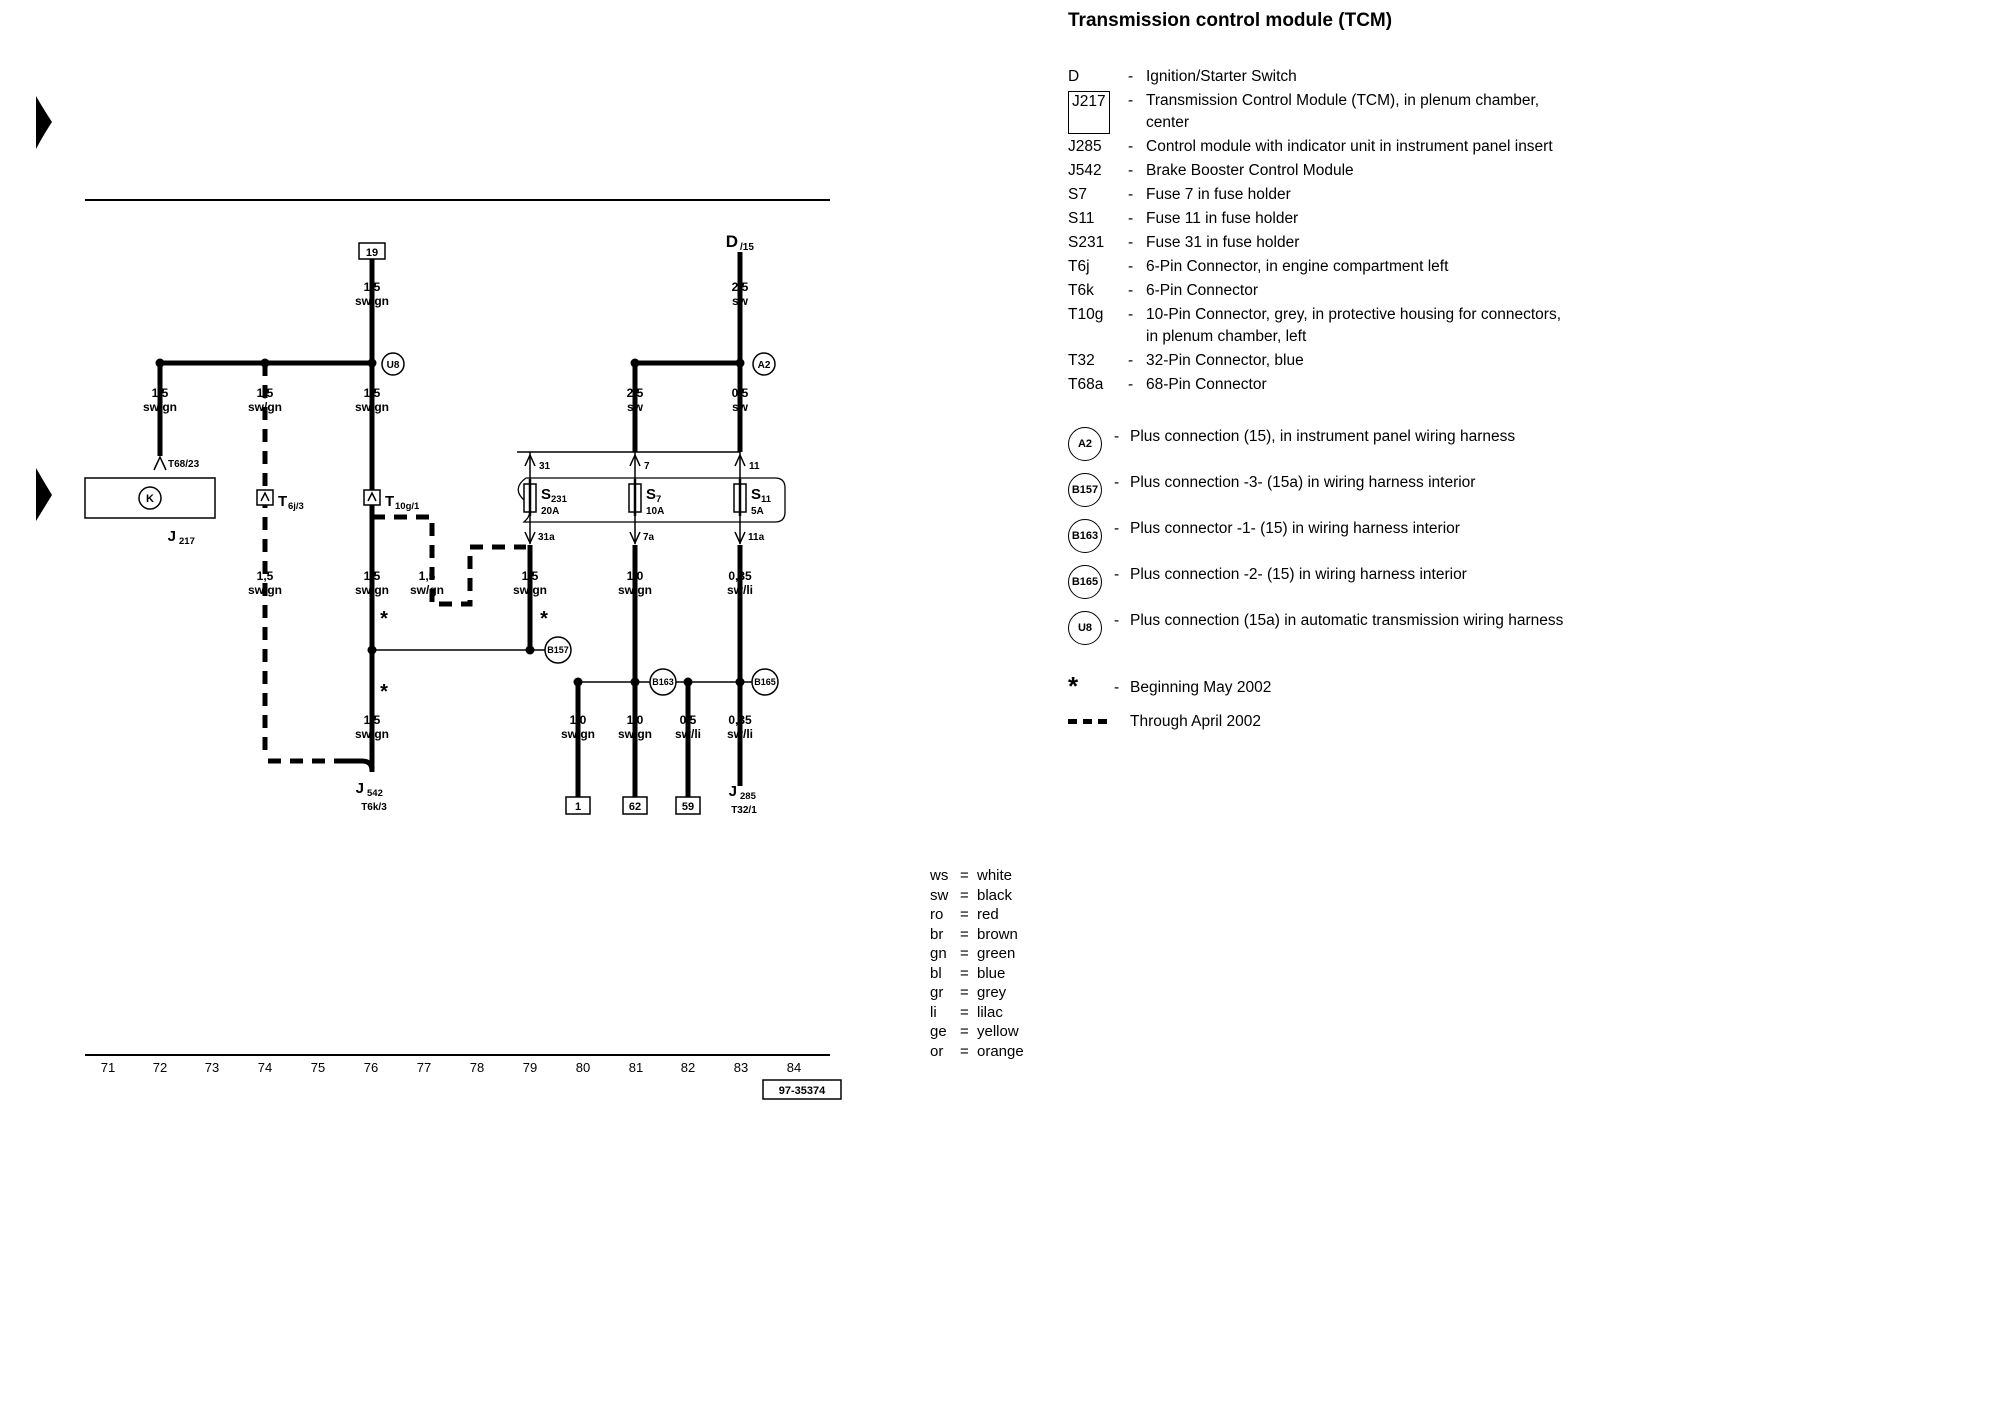 The image size is (2000, 1408). What do you see at coordinates (1211, 170) in the screenshot?
I see `legend-item: J542 - Brake Booster Control Module` at bounding box center [1211, 170].